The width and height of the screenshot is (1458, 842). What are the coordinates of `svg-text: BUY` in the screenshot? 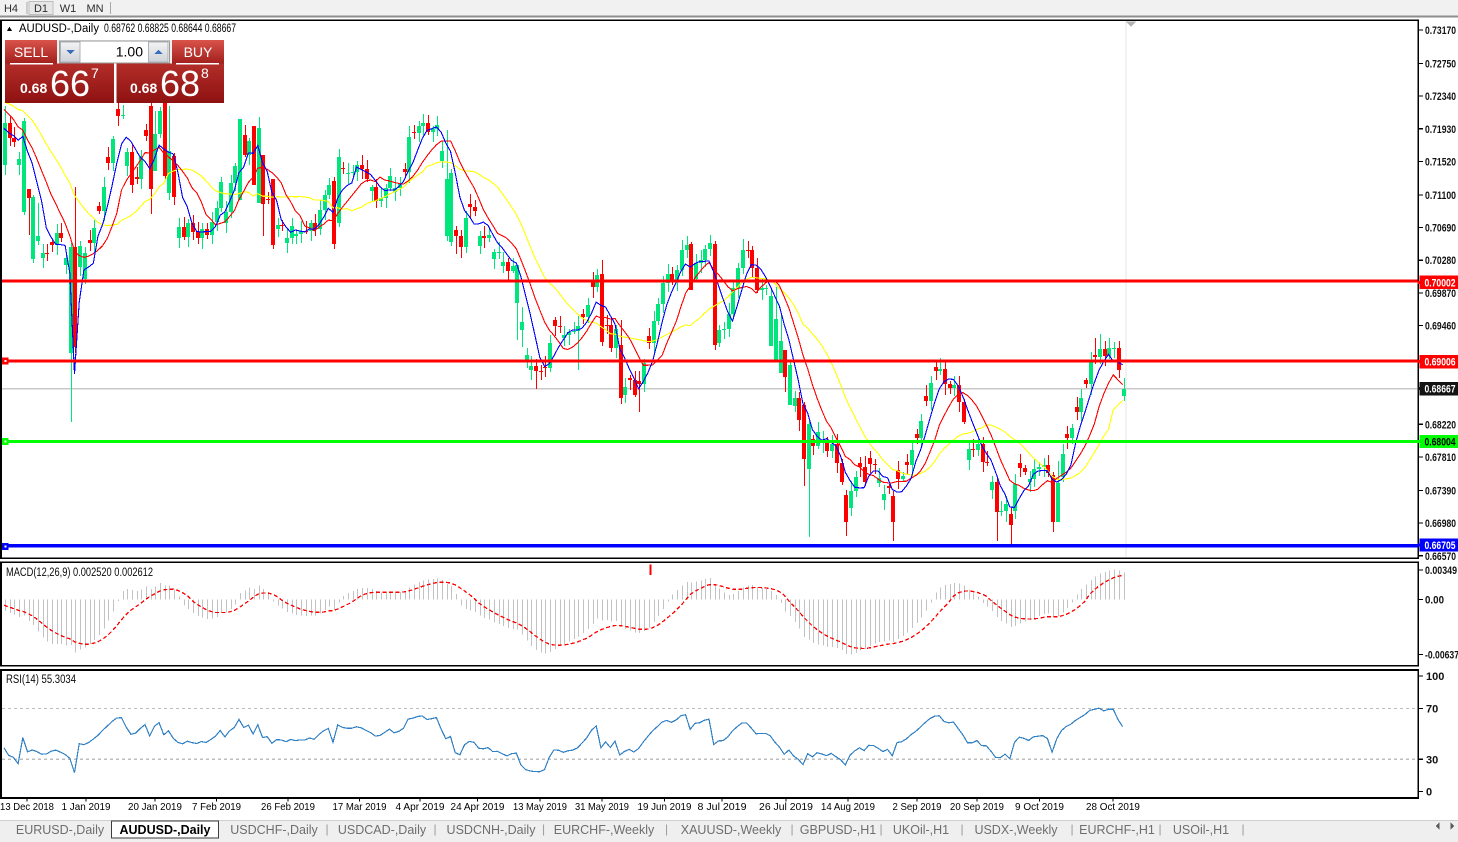 It's located at (198, 52).